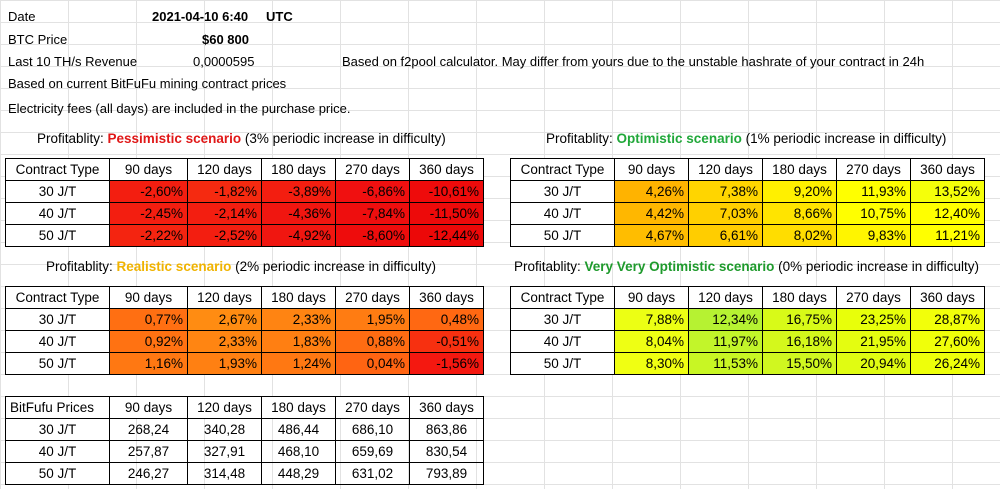 The width and height of the screenshot is (1000, 489). I want to click on header-180-days: 180 days, so click(298, 407).